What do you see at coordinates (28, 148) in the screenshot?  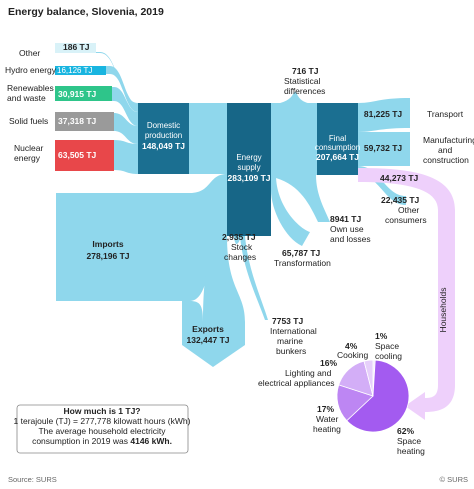 I see `source-label-nuclear-1: Nuclear` at bounding box center [28, 148].